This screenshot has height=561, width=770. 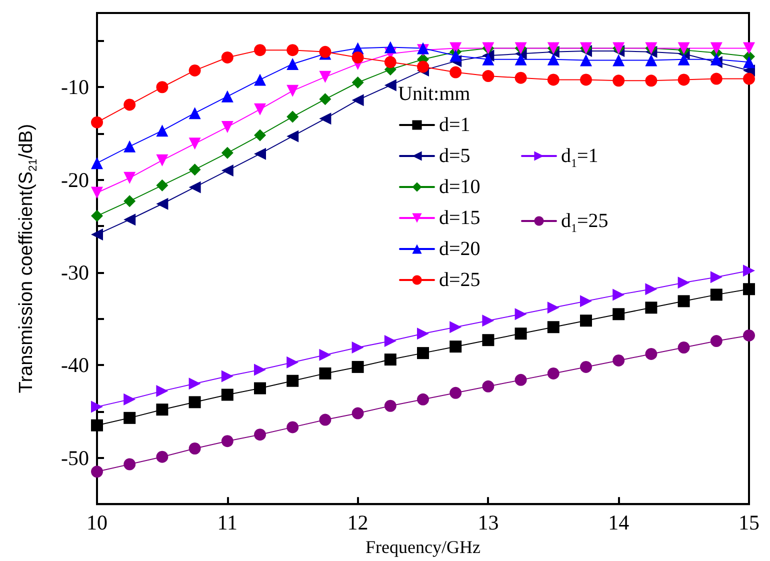 I want to click on y-tick-label: -30, so click(x=75, y=272).